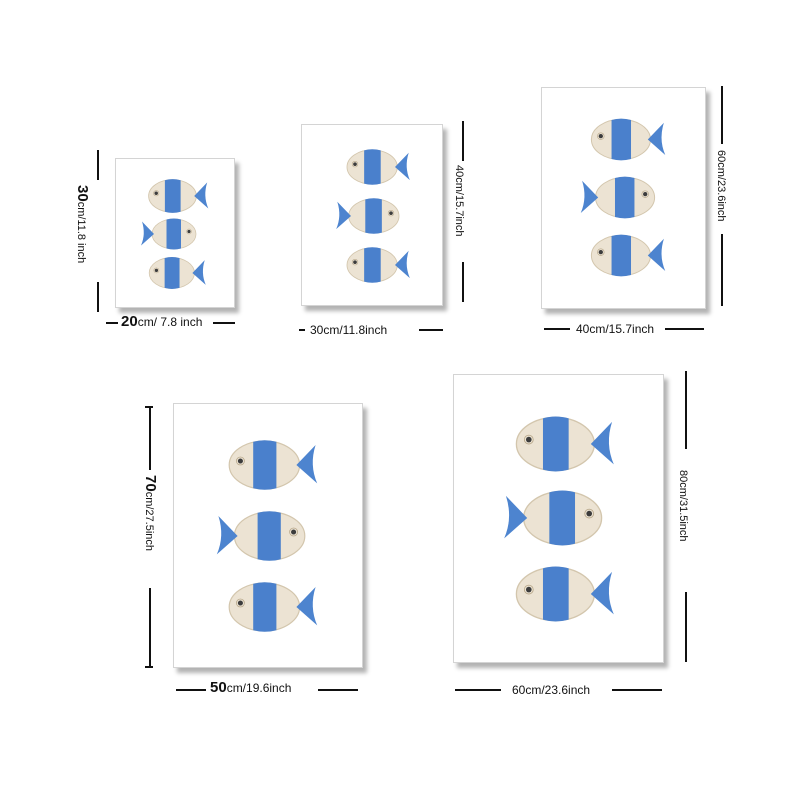 The width and height of the screenshot is (800, 800). I want to click on width-label: 50cm/19.6inch, so click(251, 687).